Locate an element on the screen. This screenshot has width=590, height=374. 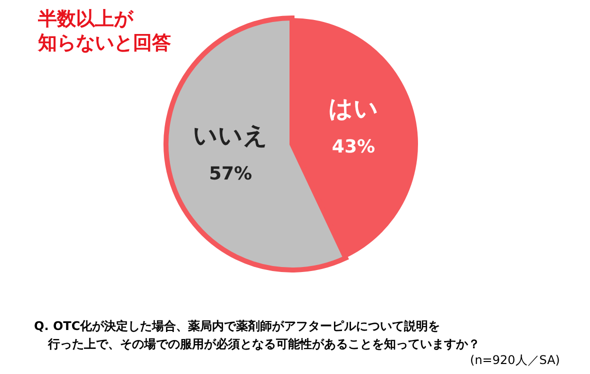
text: 半数以上が is located at coordinates (85, 19).